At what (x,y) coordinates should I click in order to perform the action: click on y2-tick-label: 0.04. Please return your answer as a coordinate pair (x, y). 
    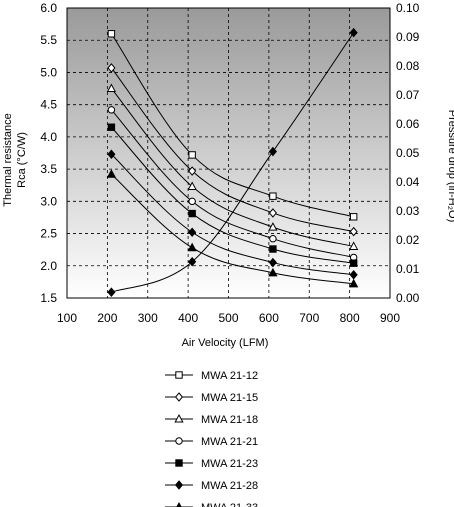
    Looking at the image, I should click on (408, 182).